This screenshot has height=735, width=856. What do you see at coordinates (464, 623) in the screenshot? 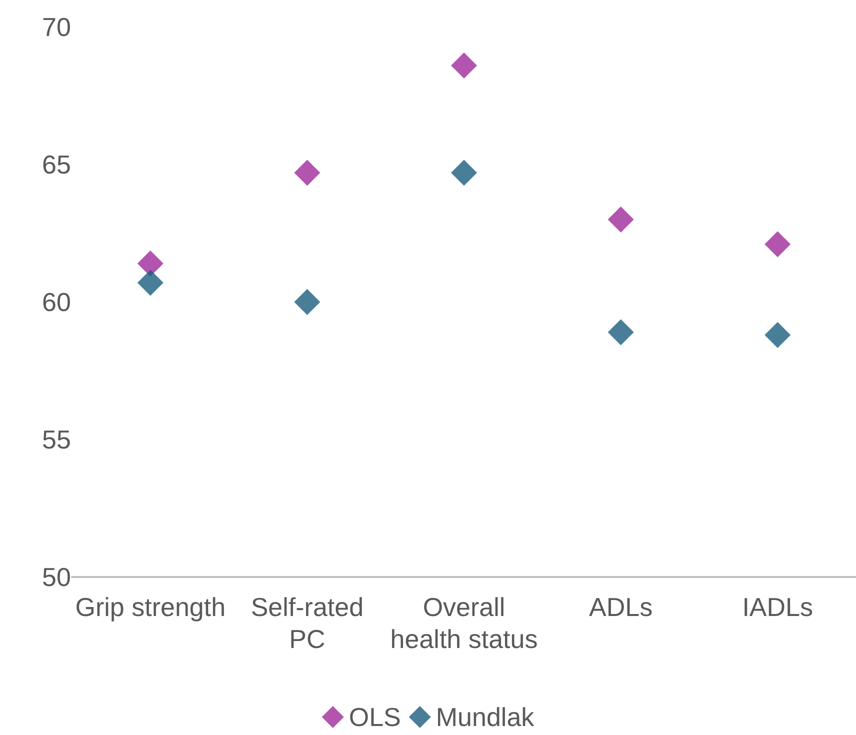
I see `x-tick-label: Overall health status` at bounding box center [464, 623].